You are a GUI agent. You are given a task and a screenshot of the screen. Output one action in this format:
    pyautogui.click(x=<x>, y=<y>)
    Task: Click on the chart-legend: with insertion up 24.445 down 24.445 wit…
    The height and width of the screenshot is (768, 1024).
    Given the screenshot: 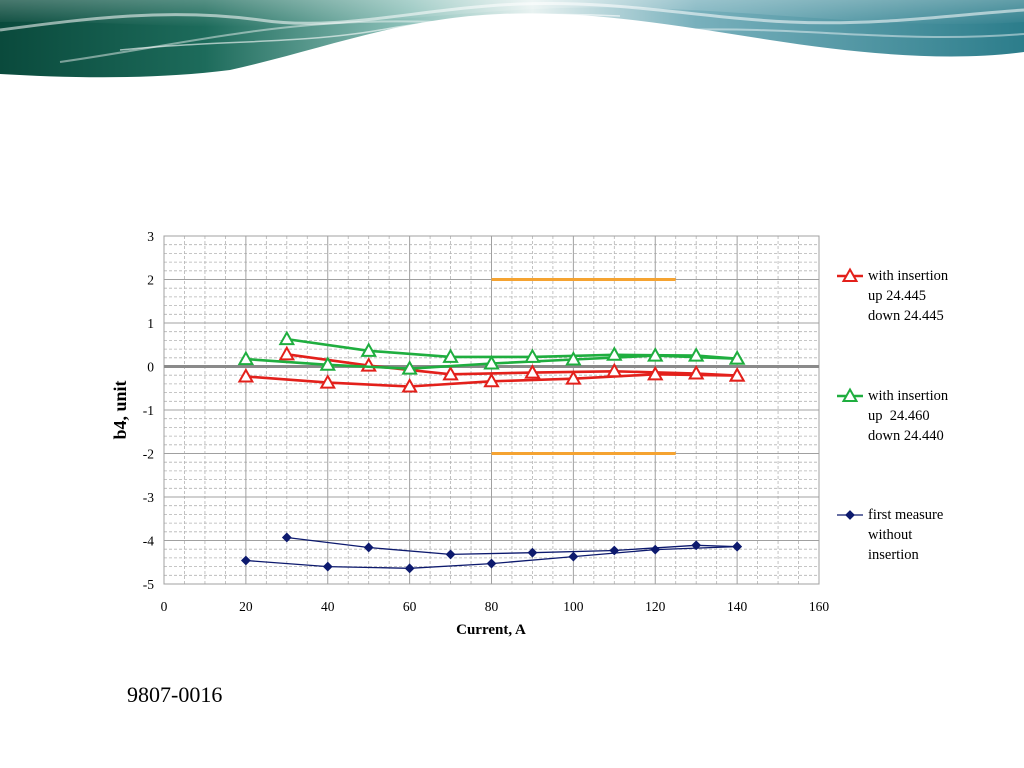 What is the action you would take?
    pyautogui.click(x=915, y=426)
    